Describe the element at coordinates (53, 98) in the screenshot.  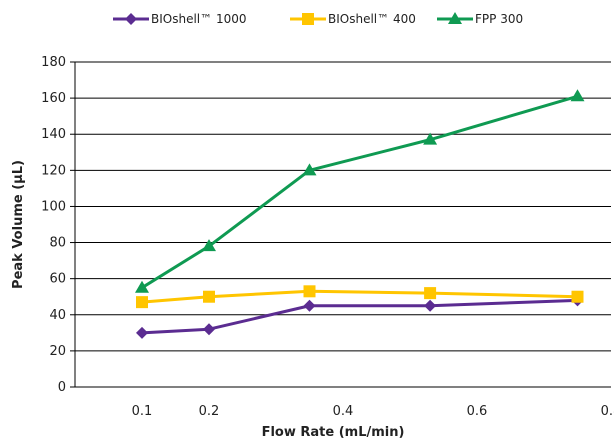
I see `y-tick-label-160: 160` at that location.